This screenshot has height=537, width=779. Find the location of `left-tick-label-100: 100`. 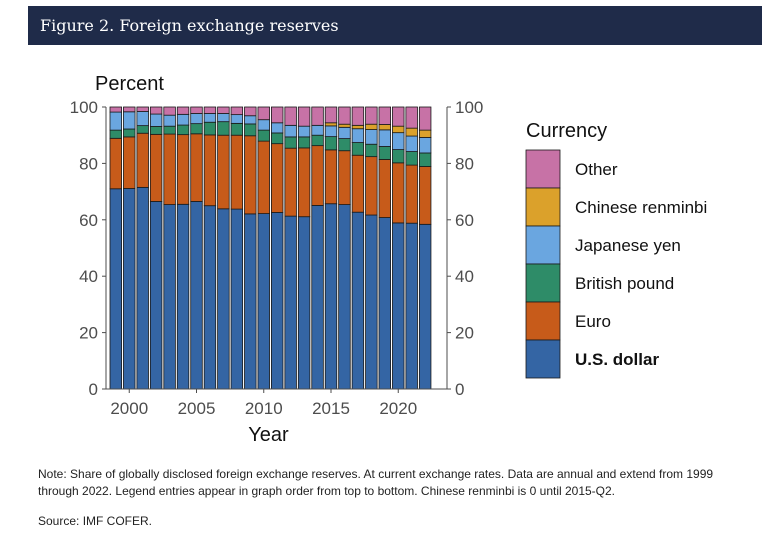

left-tick-label-100: 100 is located at coordinates (84, 107).